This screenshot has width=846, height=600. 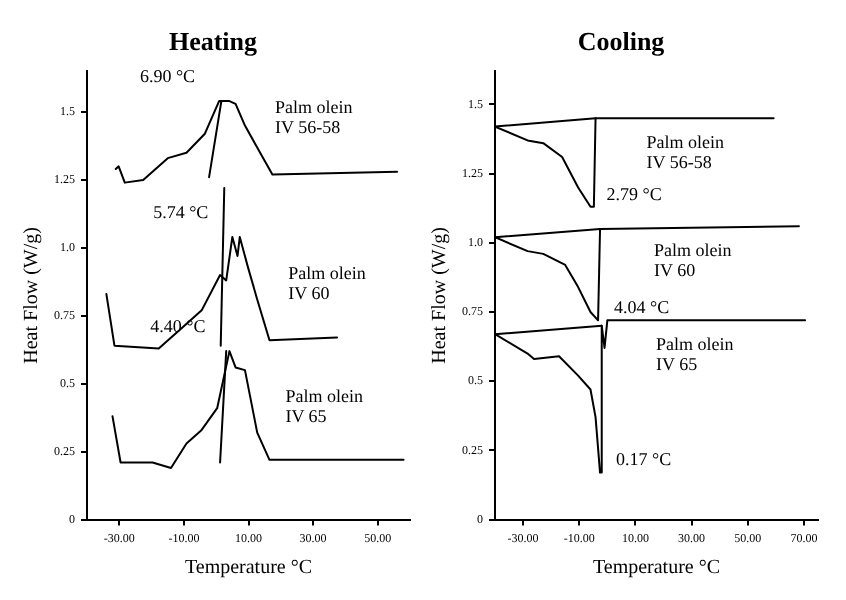 What do you see at coordinates (213, 41) in the screenshot?
I see `chart-title: Heating` at bounding box center [213, 41].